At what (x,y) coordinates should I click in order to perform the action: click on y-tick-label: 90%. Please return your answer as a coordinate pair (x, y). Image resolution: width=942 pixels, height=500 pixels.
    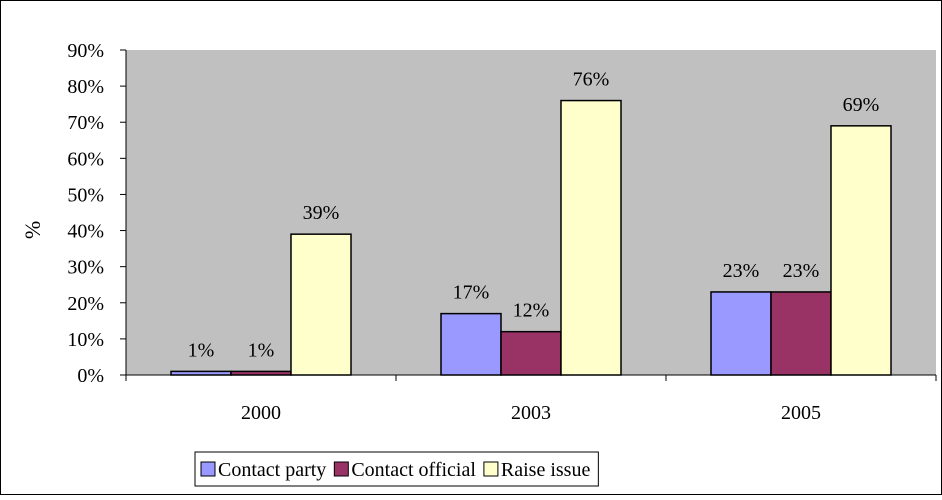
    Looking at the image, I should click on (85, 51).